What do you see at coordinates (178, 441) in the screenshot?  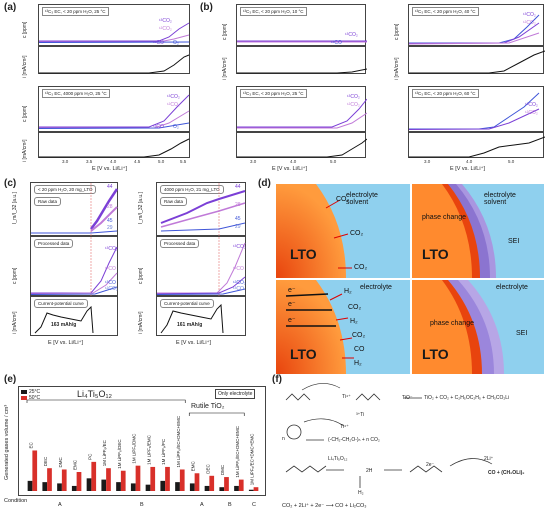 I see `bar-label-10: 1M LiPF₆/EC+DMC+EMC` at bounding box center [178, 441].